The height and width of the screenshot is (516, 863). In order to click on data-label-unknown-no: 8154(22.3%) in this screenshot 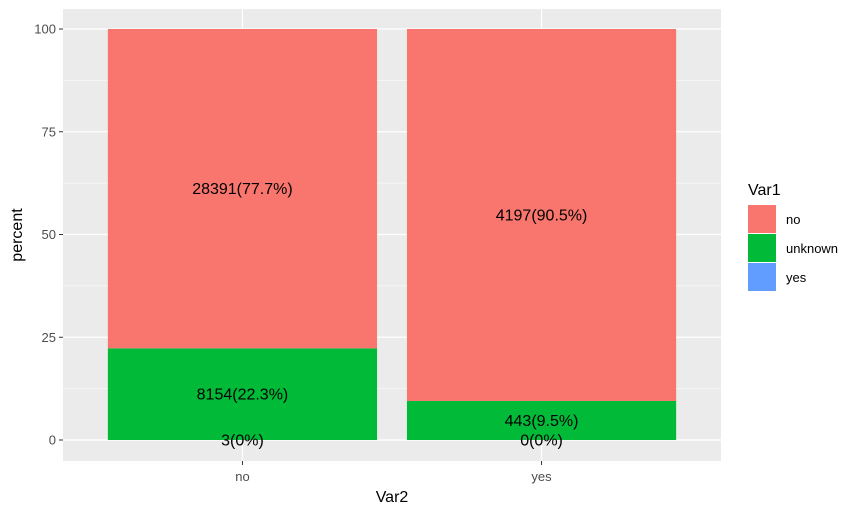, I will do `click(243, 395)`.